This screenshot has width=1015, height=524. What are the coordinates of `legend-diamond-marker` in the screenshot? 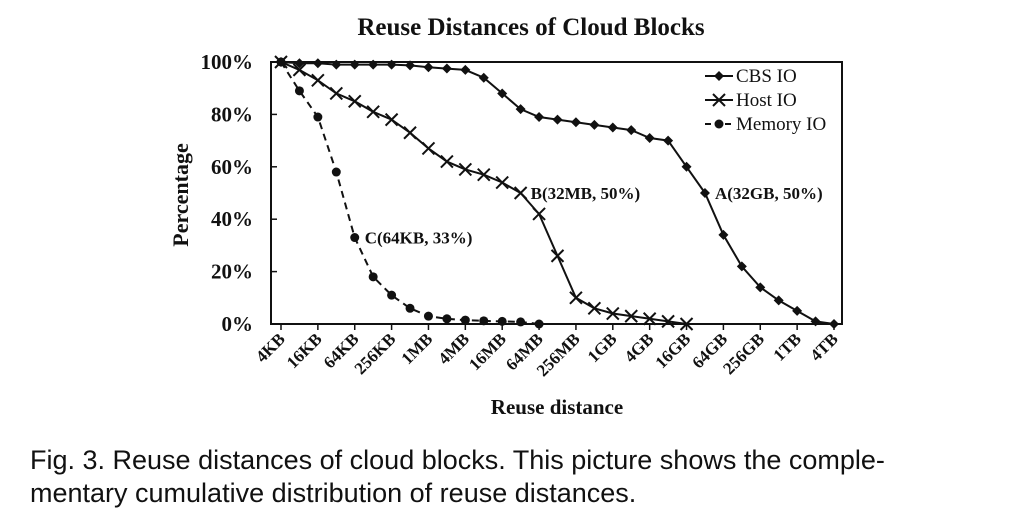 It's located at (719, 76).